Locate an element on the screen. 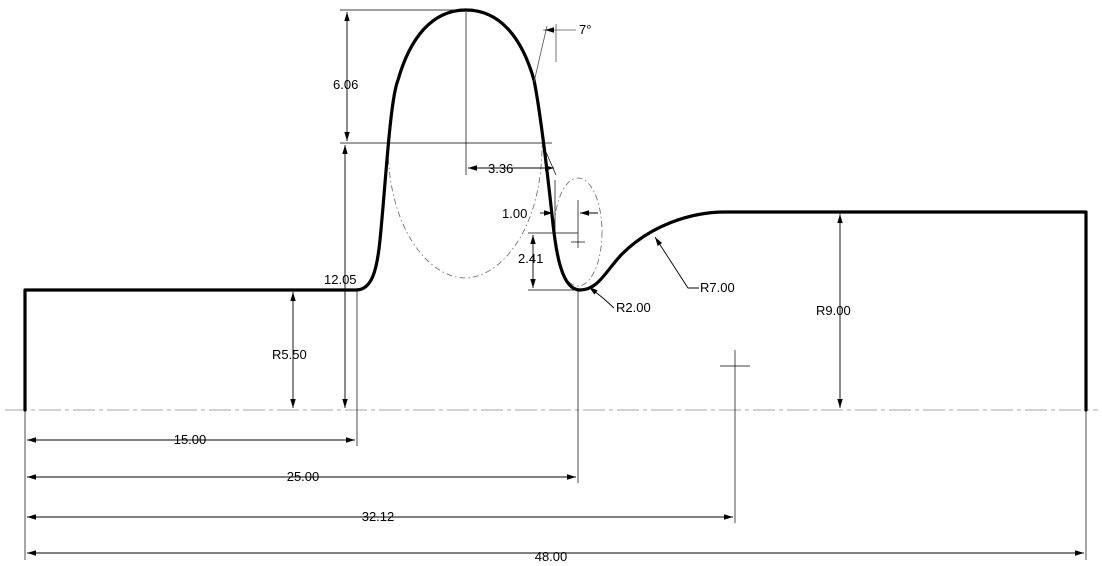  radius-label-5-5: R5.50 is located at coordinates (289, 354).